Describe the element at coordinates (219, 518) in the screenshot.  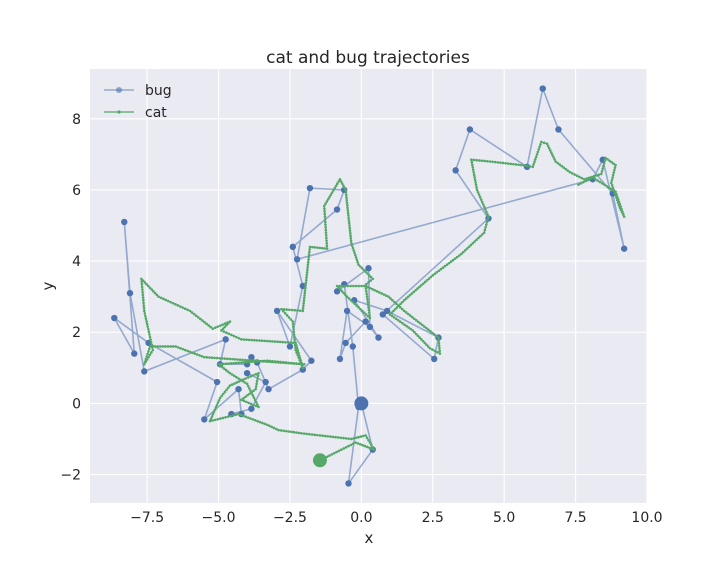
I see `x-tick-label: −5.0` at that location.